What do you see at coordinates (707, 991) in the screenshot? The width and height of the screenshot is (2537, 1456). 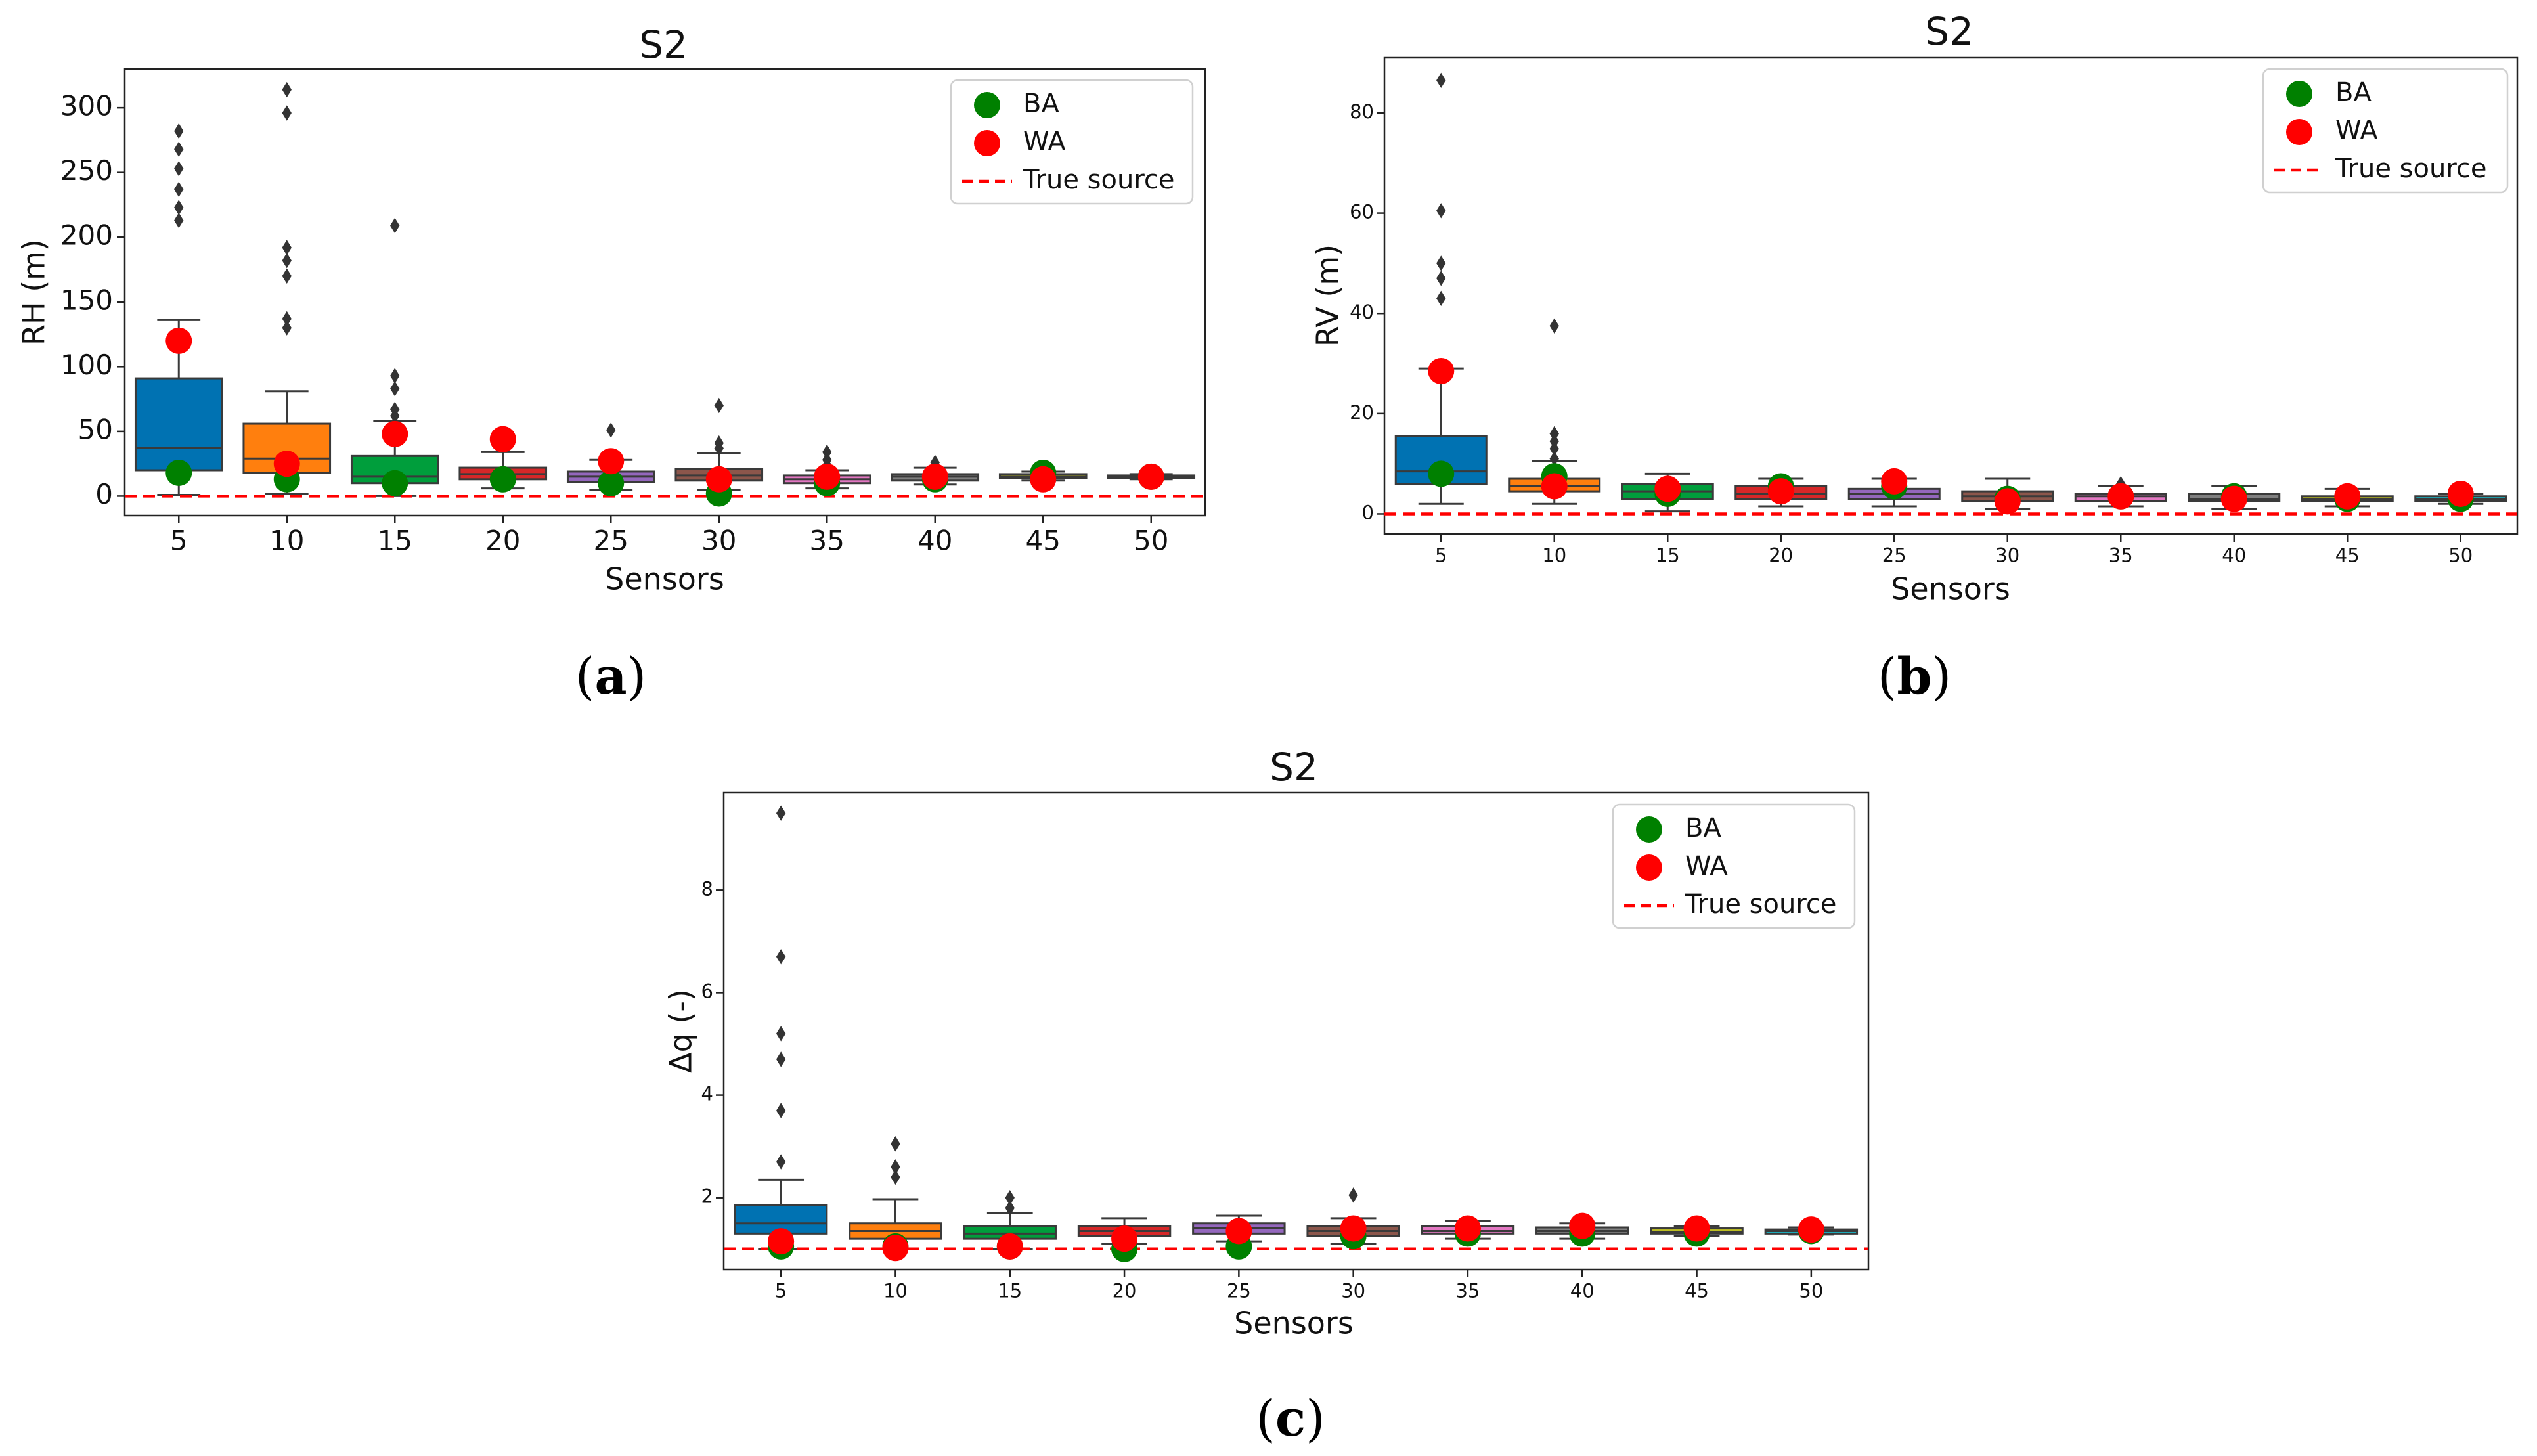 I see `y-tick-label: 6` at bounding box center [707, 991].